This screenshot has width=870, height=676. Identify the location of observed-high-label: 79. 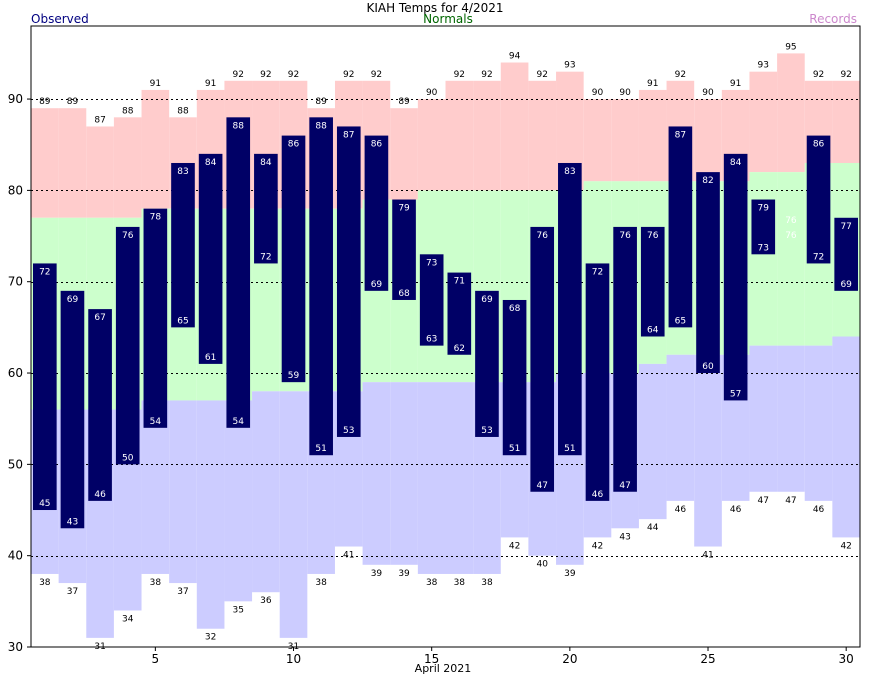
(404, 209).